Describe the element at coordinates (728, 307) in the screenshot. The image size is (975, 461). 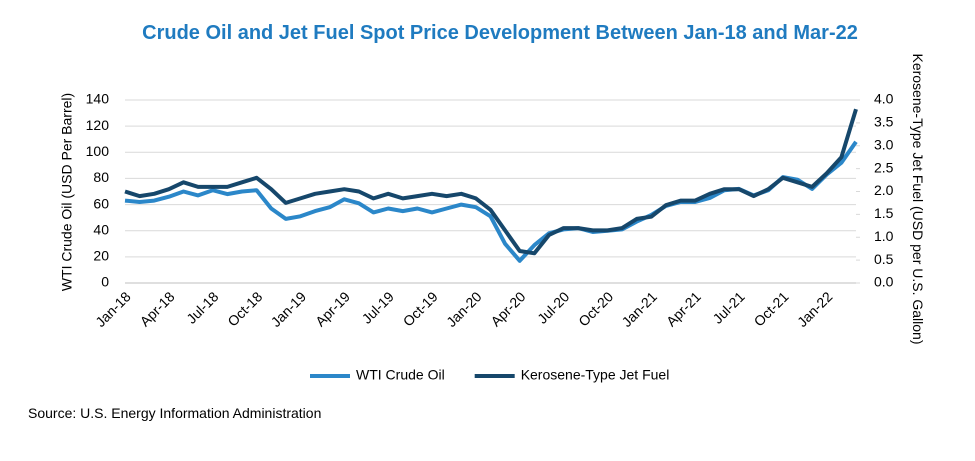
I see `x-tick-label: Jul-21` at that location.